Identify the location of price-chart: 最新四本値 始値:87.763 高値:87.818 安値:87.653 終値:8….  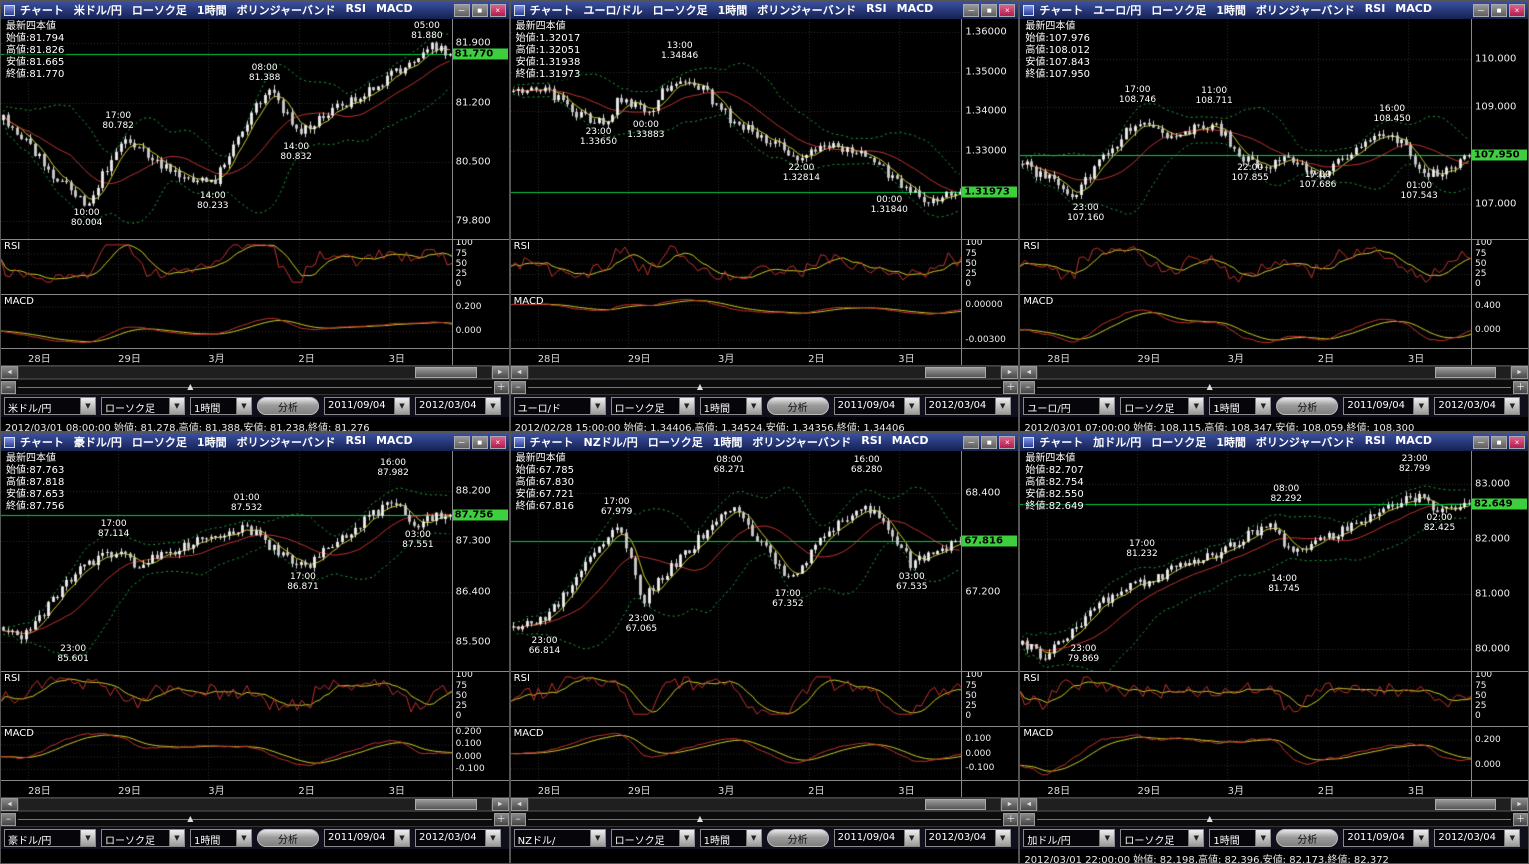
(227, 561).